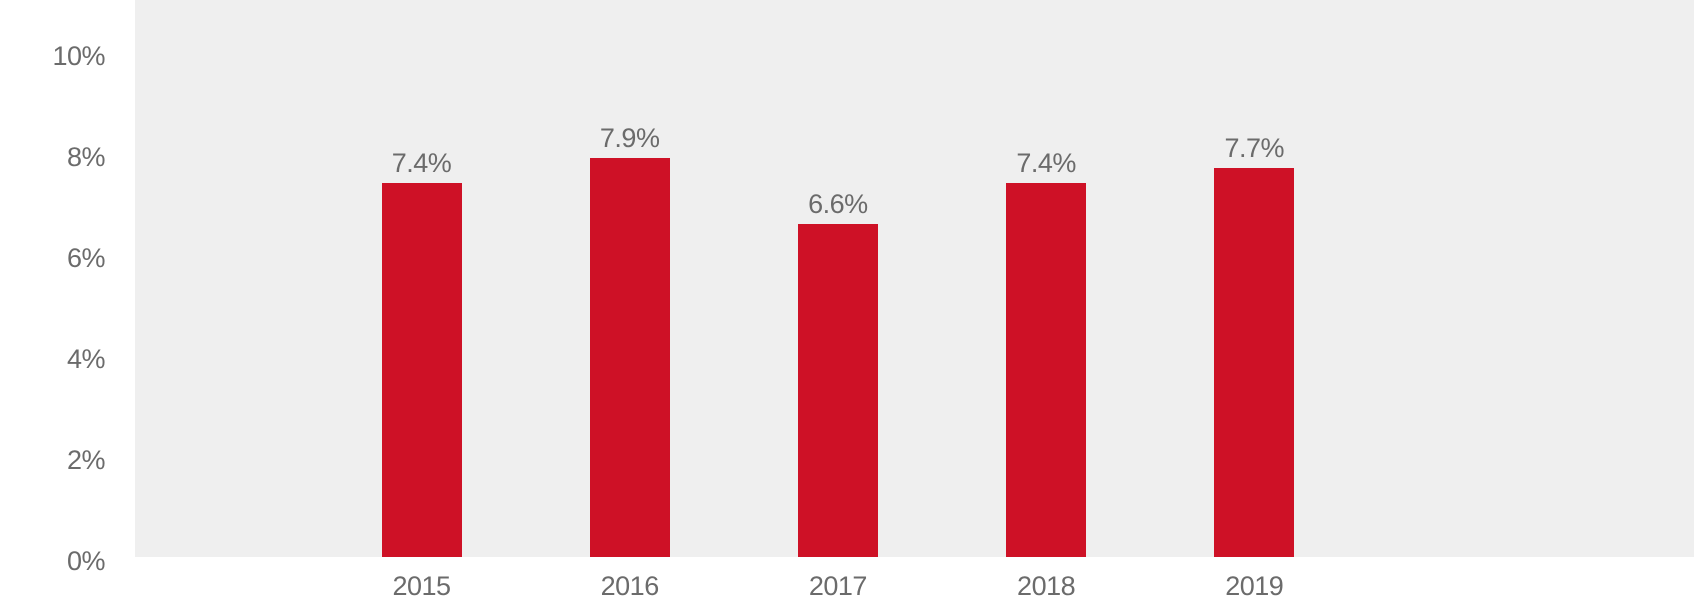 This screenshot has height=607, width=1694. I want to click on y-tick-label: 10%, so click(78, 56).